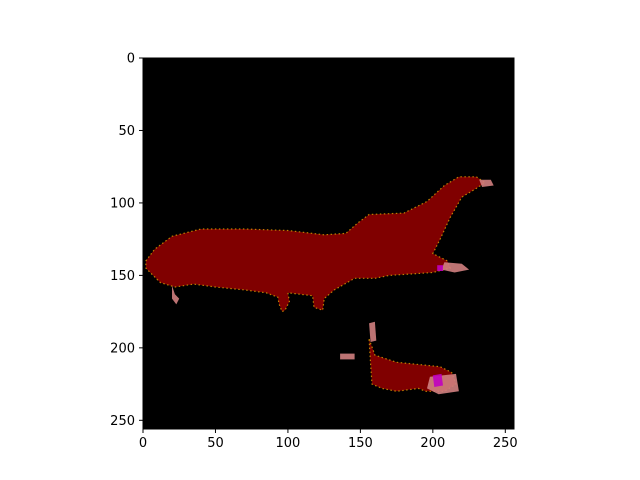  I want to click on y-tick-label: 150, so click(122, 276).